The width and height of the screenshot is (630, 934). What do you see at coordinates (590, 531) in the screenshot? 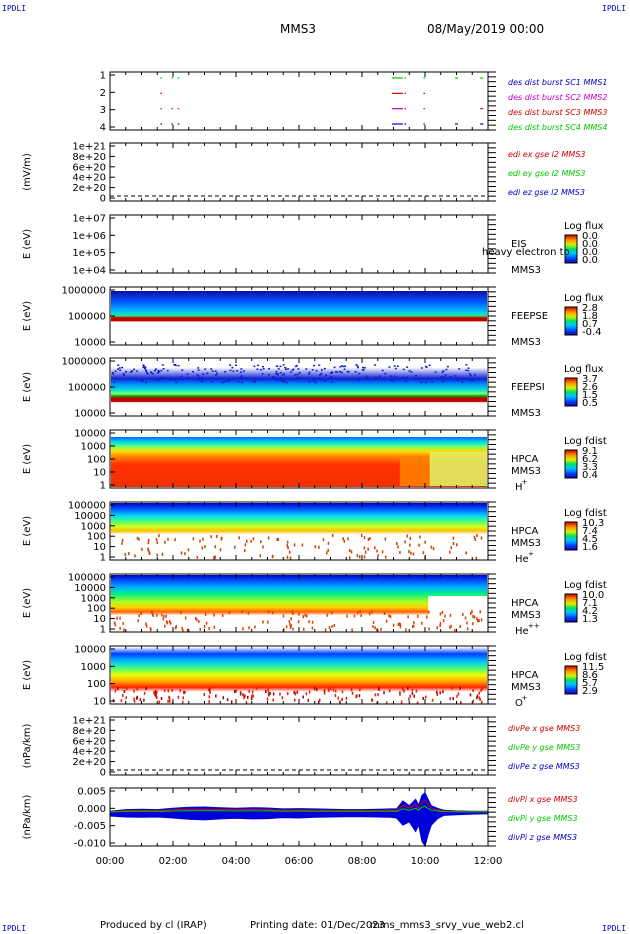
I see `colorbar-tick-label: 7.4` at bounding box center [590, 531].